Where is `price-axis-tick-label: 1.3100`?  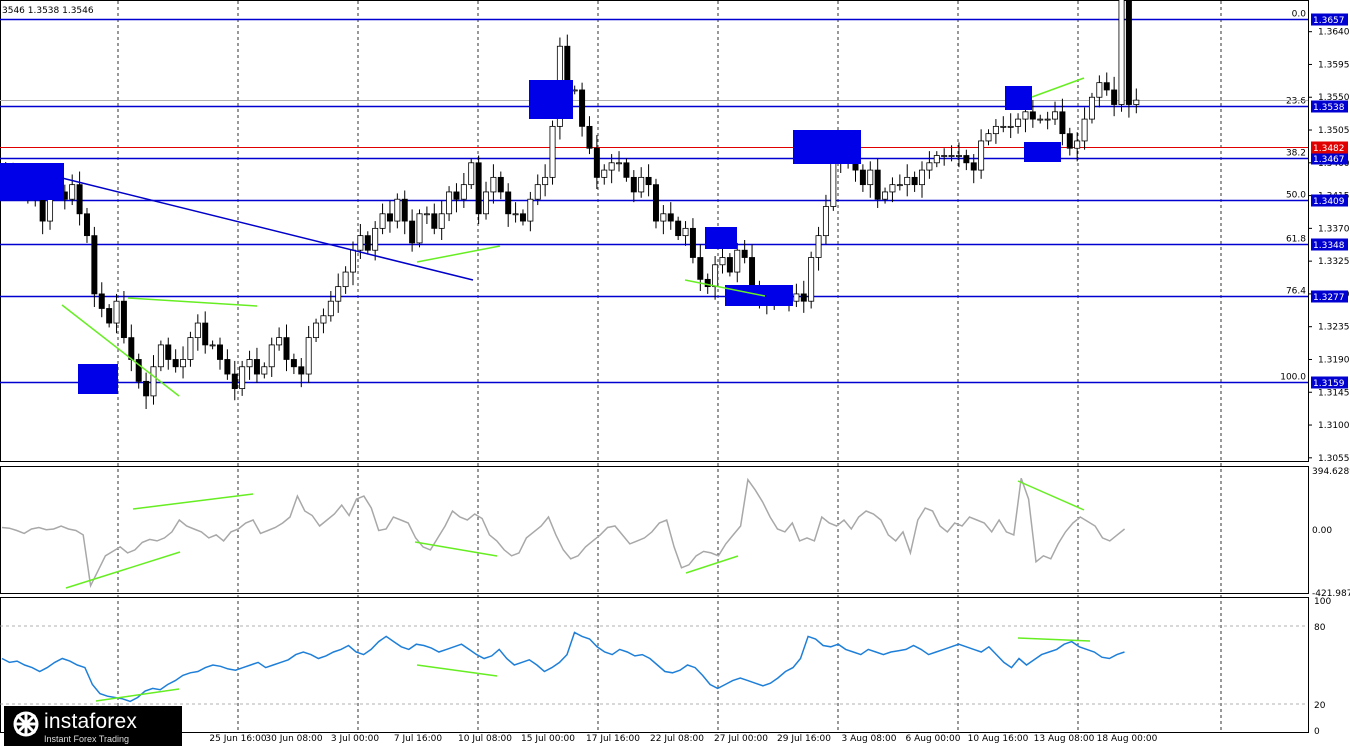
price-axis-tick-label: 1.3100 is located at coordinates (1334, 426).